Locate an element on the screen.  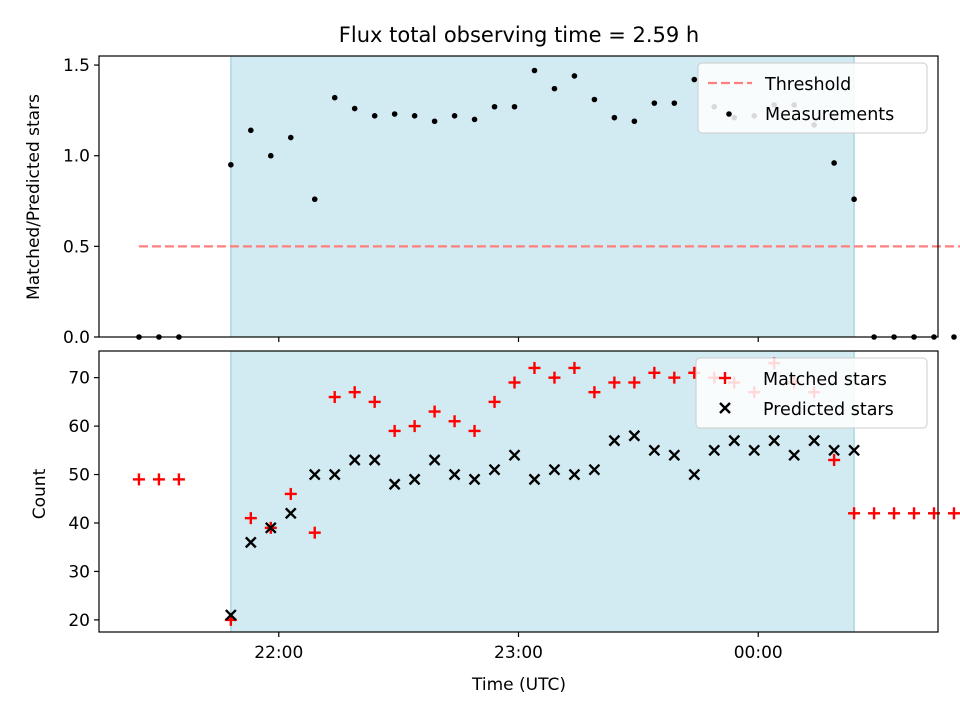
legend-measurement-swatch is located at coordinates (729, 114).